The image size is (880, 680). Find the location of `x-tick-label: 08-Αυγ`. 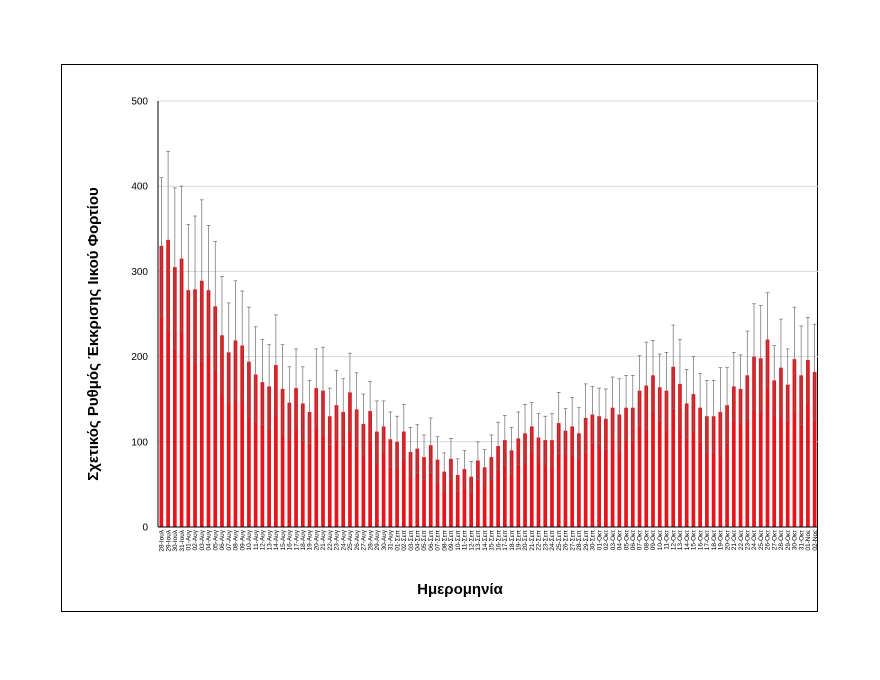

x-tick-label: 08-Αυγ is located at coordinates (236, 539).